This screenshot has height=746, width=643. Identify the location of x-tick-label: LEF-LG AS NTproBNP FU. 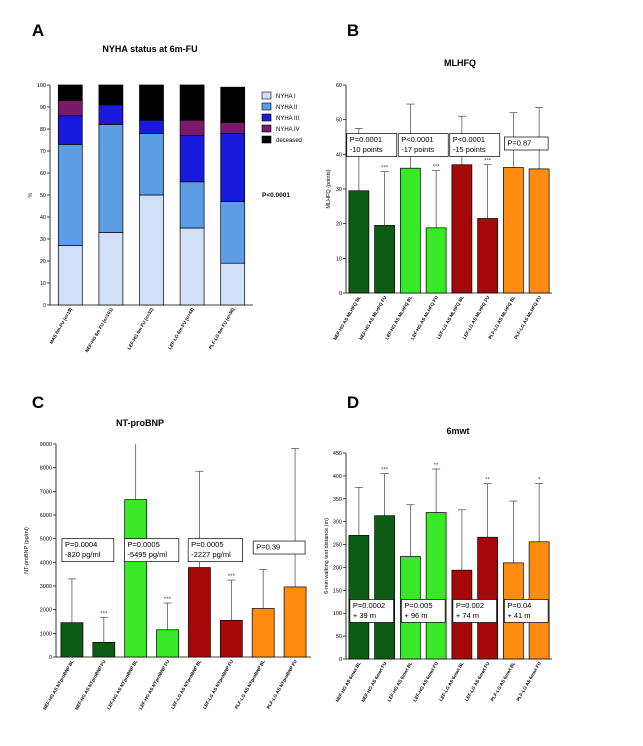
(218, 683).